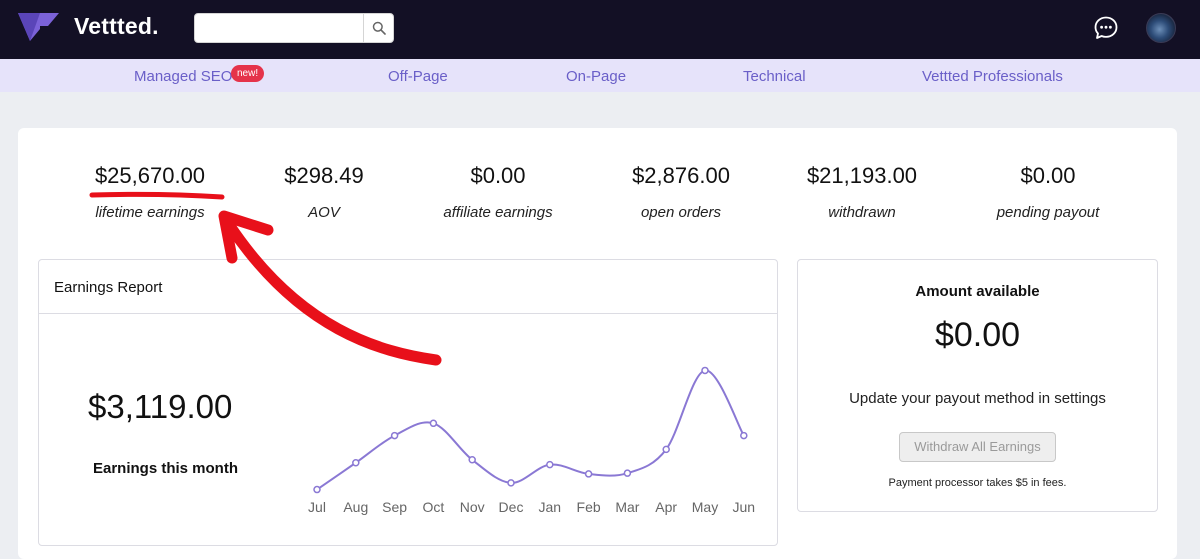 The width and height of the screenshot is (1200, 559). Describe the element at coordinates (324, 175) in the screenshot. I see `stat-value: $298.49` at that location.